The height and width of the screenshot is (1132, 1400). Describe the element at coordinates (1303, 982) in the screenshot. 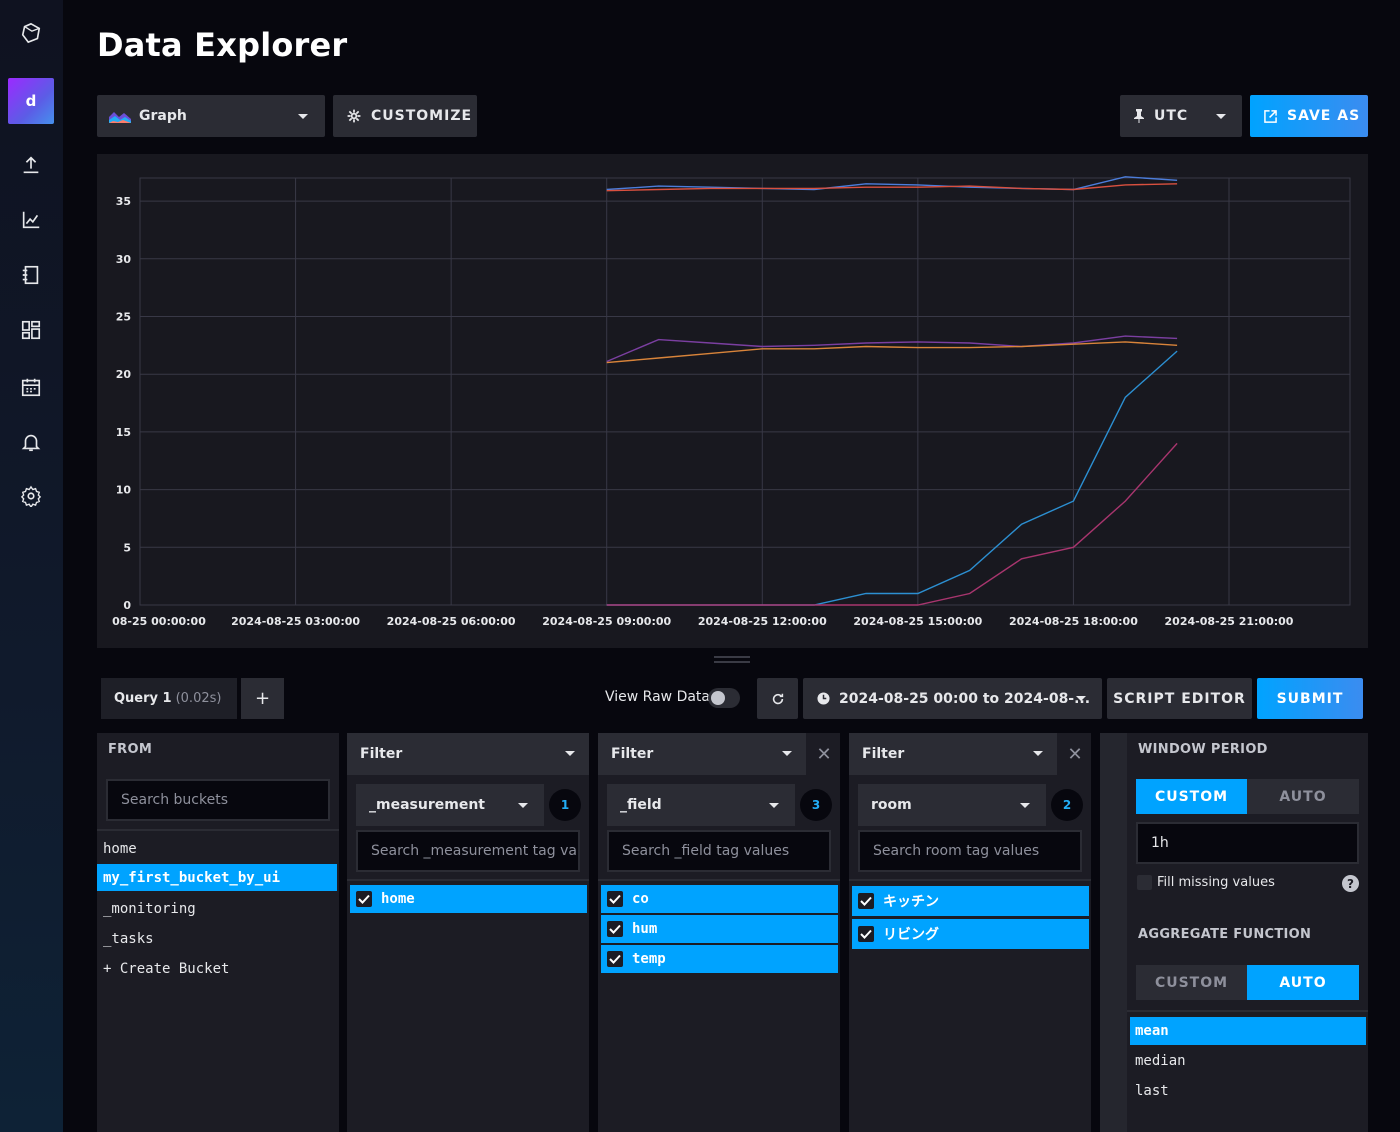

I see `aggregate-auto-button: AUTO` at that location.